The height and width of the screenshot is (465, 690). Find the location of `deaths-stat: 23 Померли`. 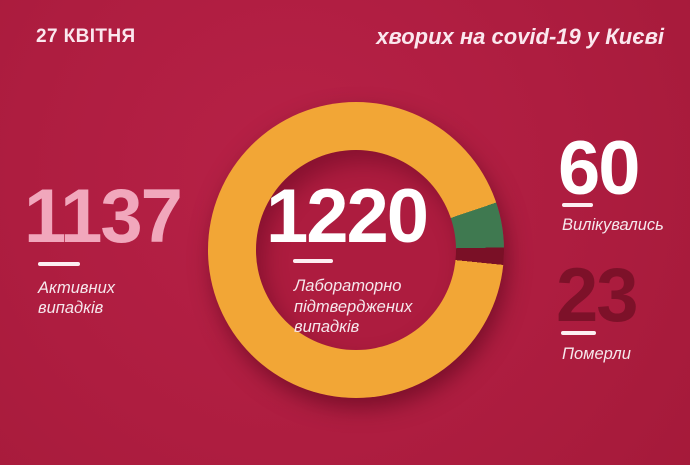

deaths-stat: 23 Померли is located at coordinates (621, 318).